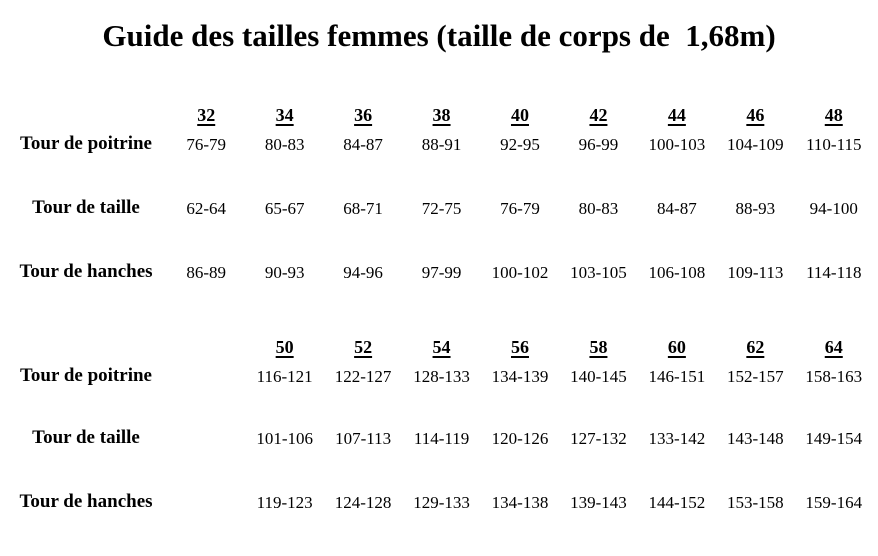 The image size is (878, 556). I want to click on size-value: 153-158, so click(755, 502).